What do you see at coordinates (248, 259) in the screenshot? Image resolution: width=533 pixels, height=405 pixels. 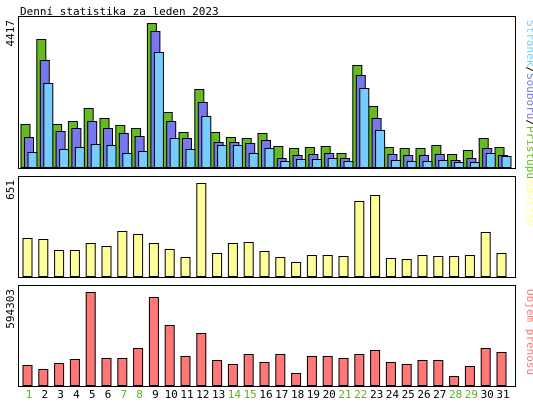 I see `bar-návštěv-day-15` at bounding box center [248, 259].